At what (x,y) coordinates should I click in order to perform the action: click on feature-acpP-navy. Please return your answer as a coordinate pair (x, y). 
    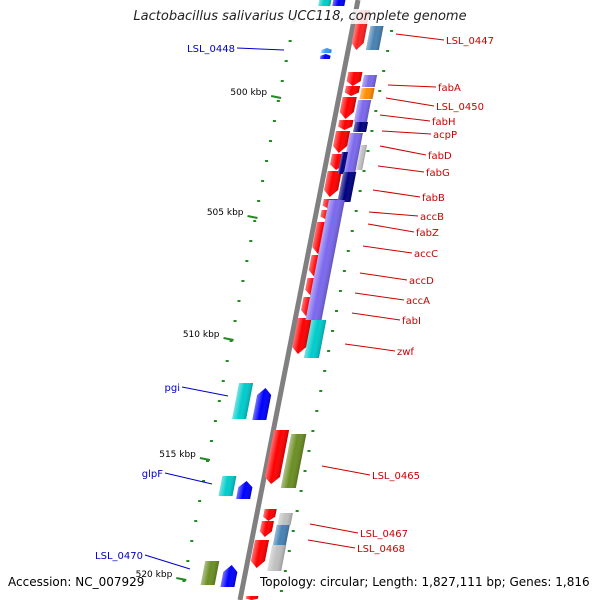
    Looking at the image, I should click on (361, 127).